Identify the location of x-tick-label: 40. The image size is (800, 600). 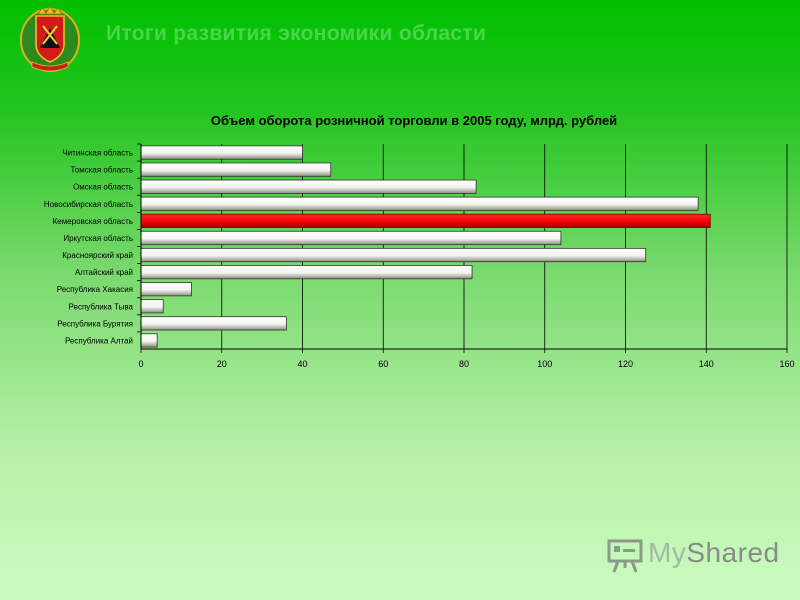
(302, 364).